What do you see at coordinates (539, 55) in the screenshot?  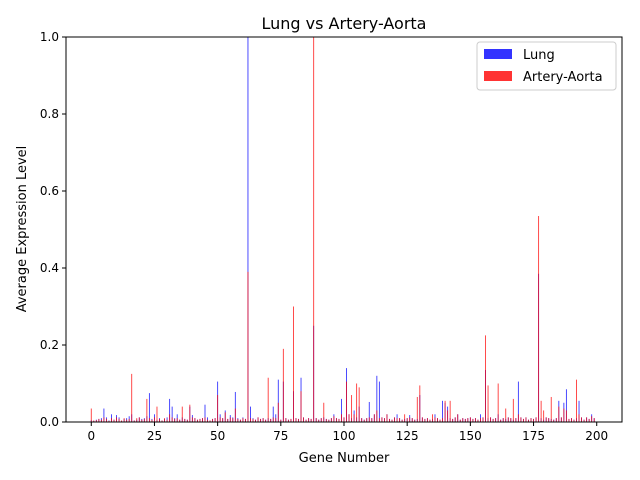 I see `legend-label-lung: Lung` at bounding box center [539, 55].